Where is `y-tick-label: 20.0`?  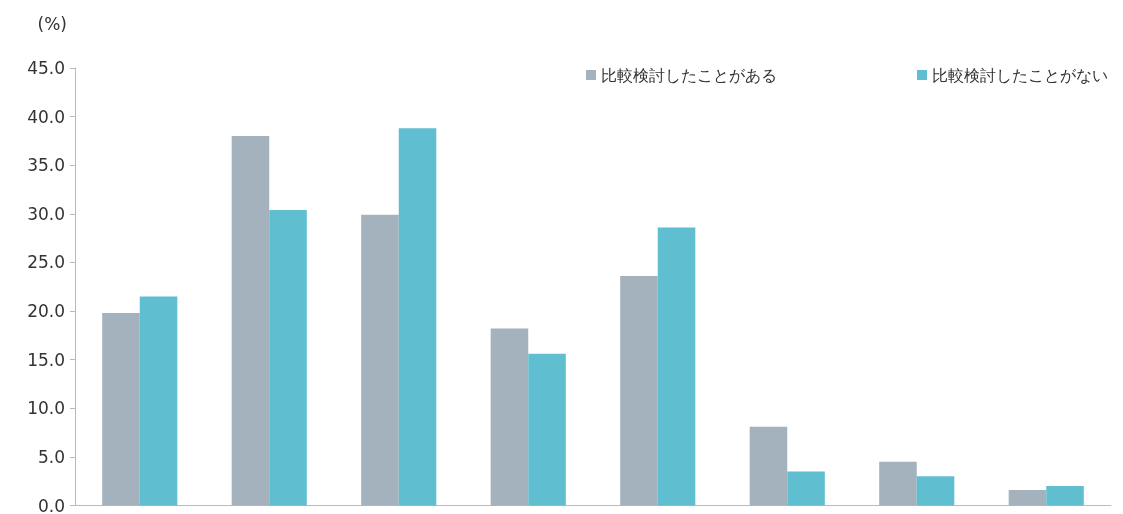
y-tick-label: 20.0 is located at coordinates (46, 311).